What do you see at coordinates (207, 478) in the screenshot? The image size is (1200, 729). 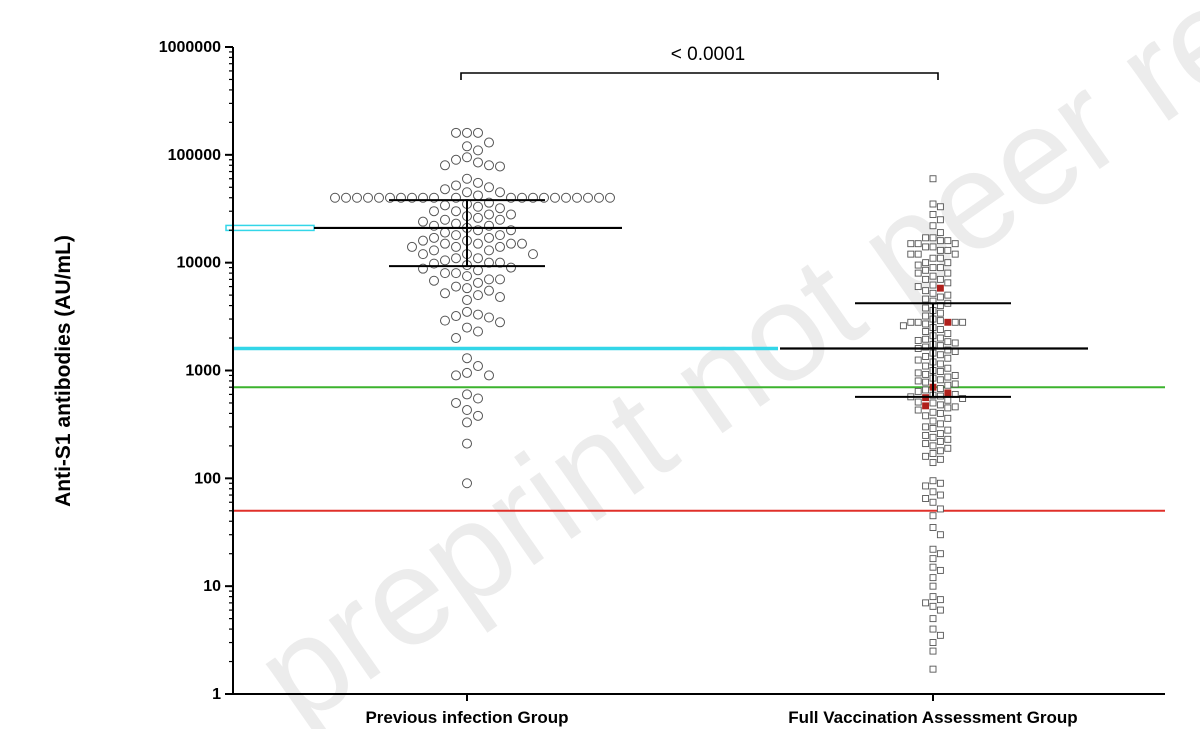 I see `y-tick-label-4: 100` at bounding box center [207, 478].